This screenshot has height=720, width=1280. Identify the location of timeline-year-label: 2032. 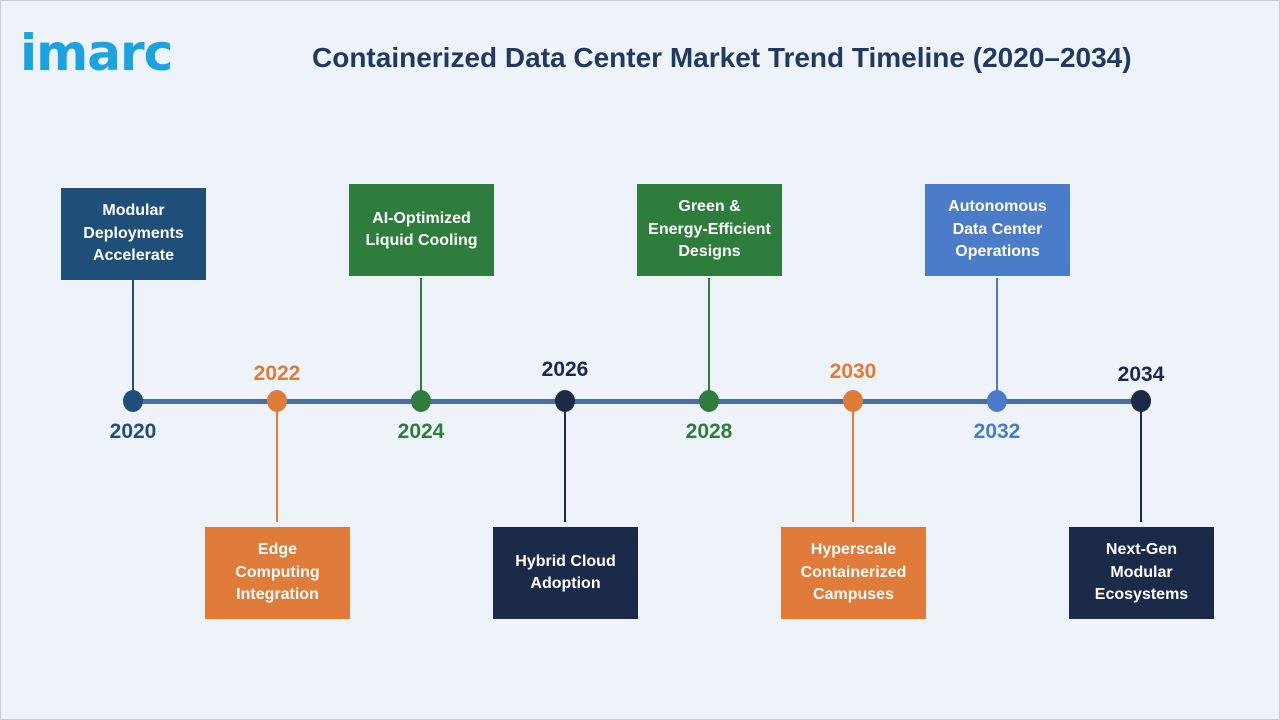
(997, 432).